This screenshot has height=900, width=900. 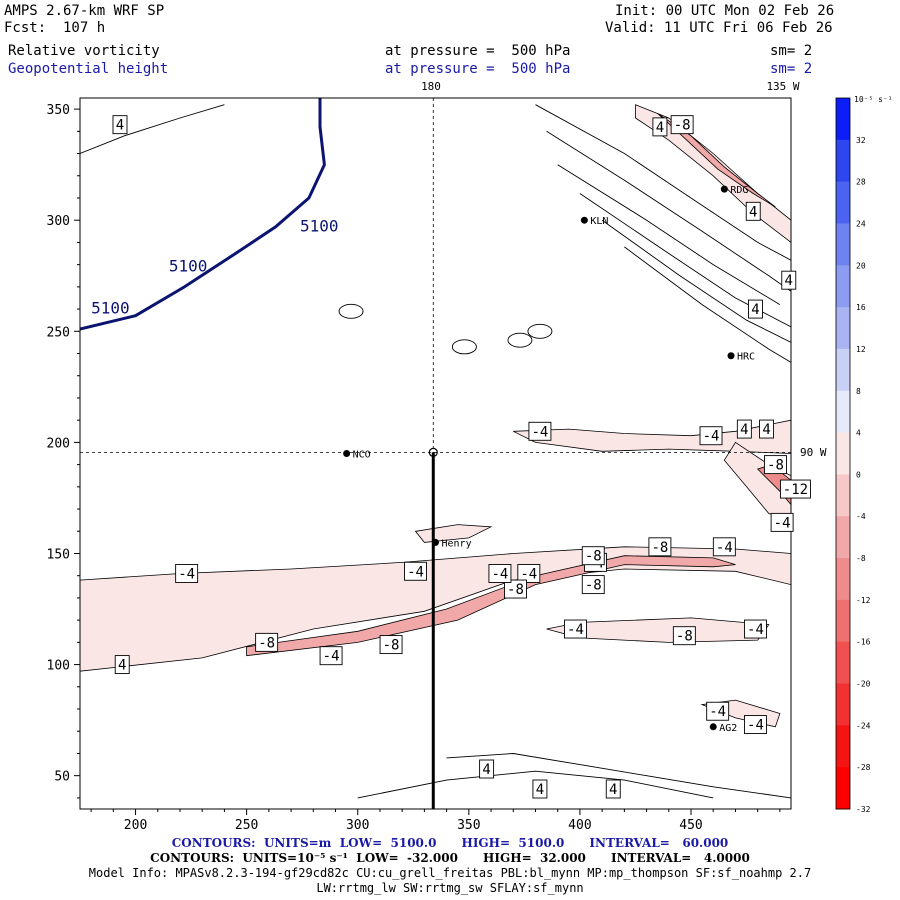 I want to click on top-label-135w: 135 W, so click(x=782, y=86).